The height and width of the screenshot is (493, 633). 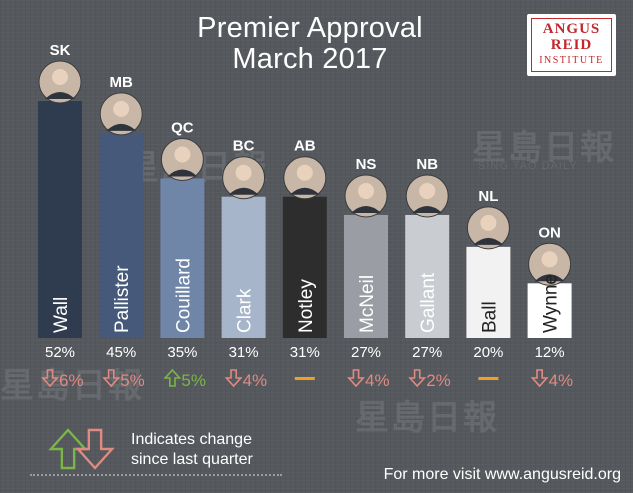 I want to click on portrait-face-bc, so click(x=243, y=172).